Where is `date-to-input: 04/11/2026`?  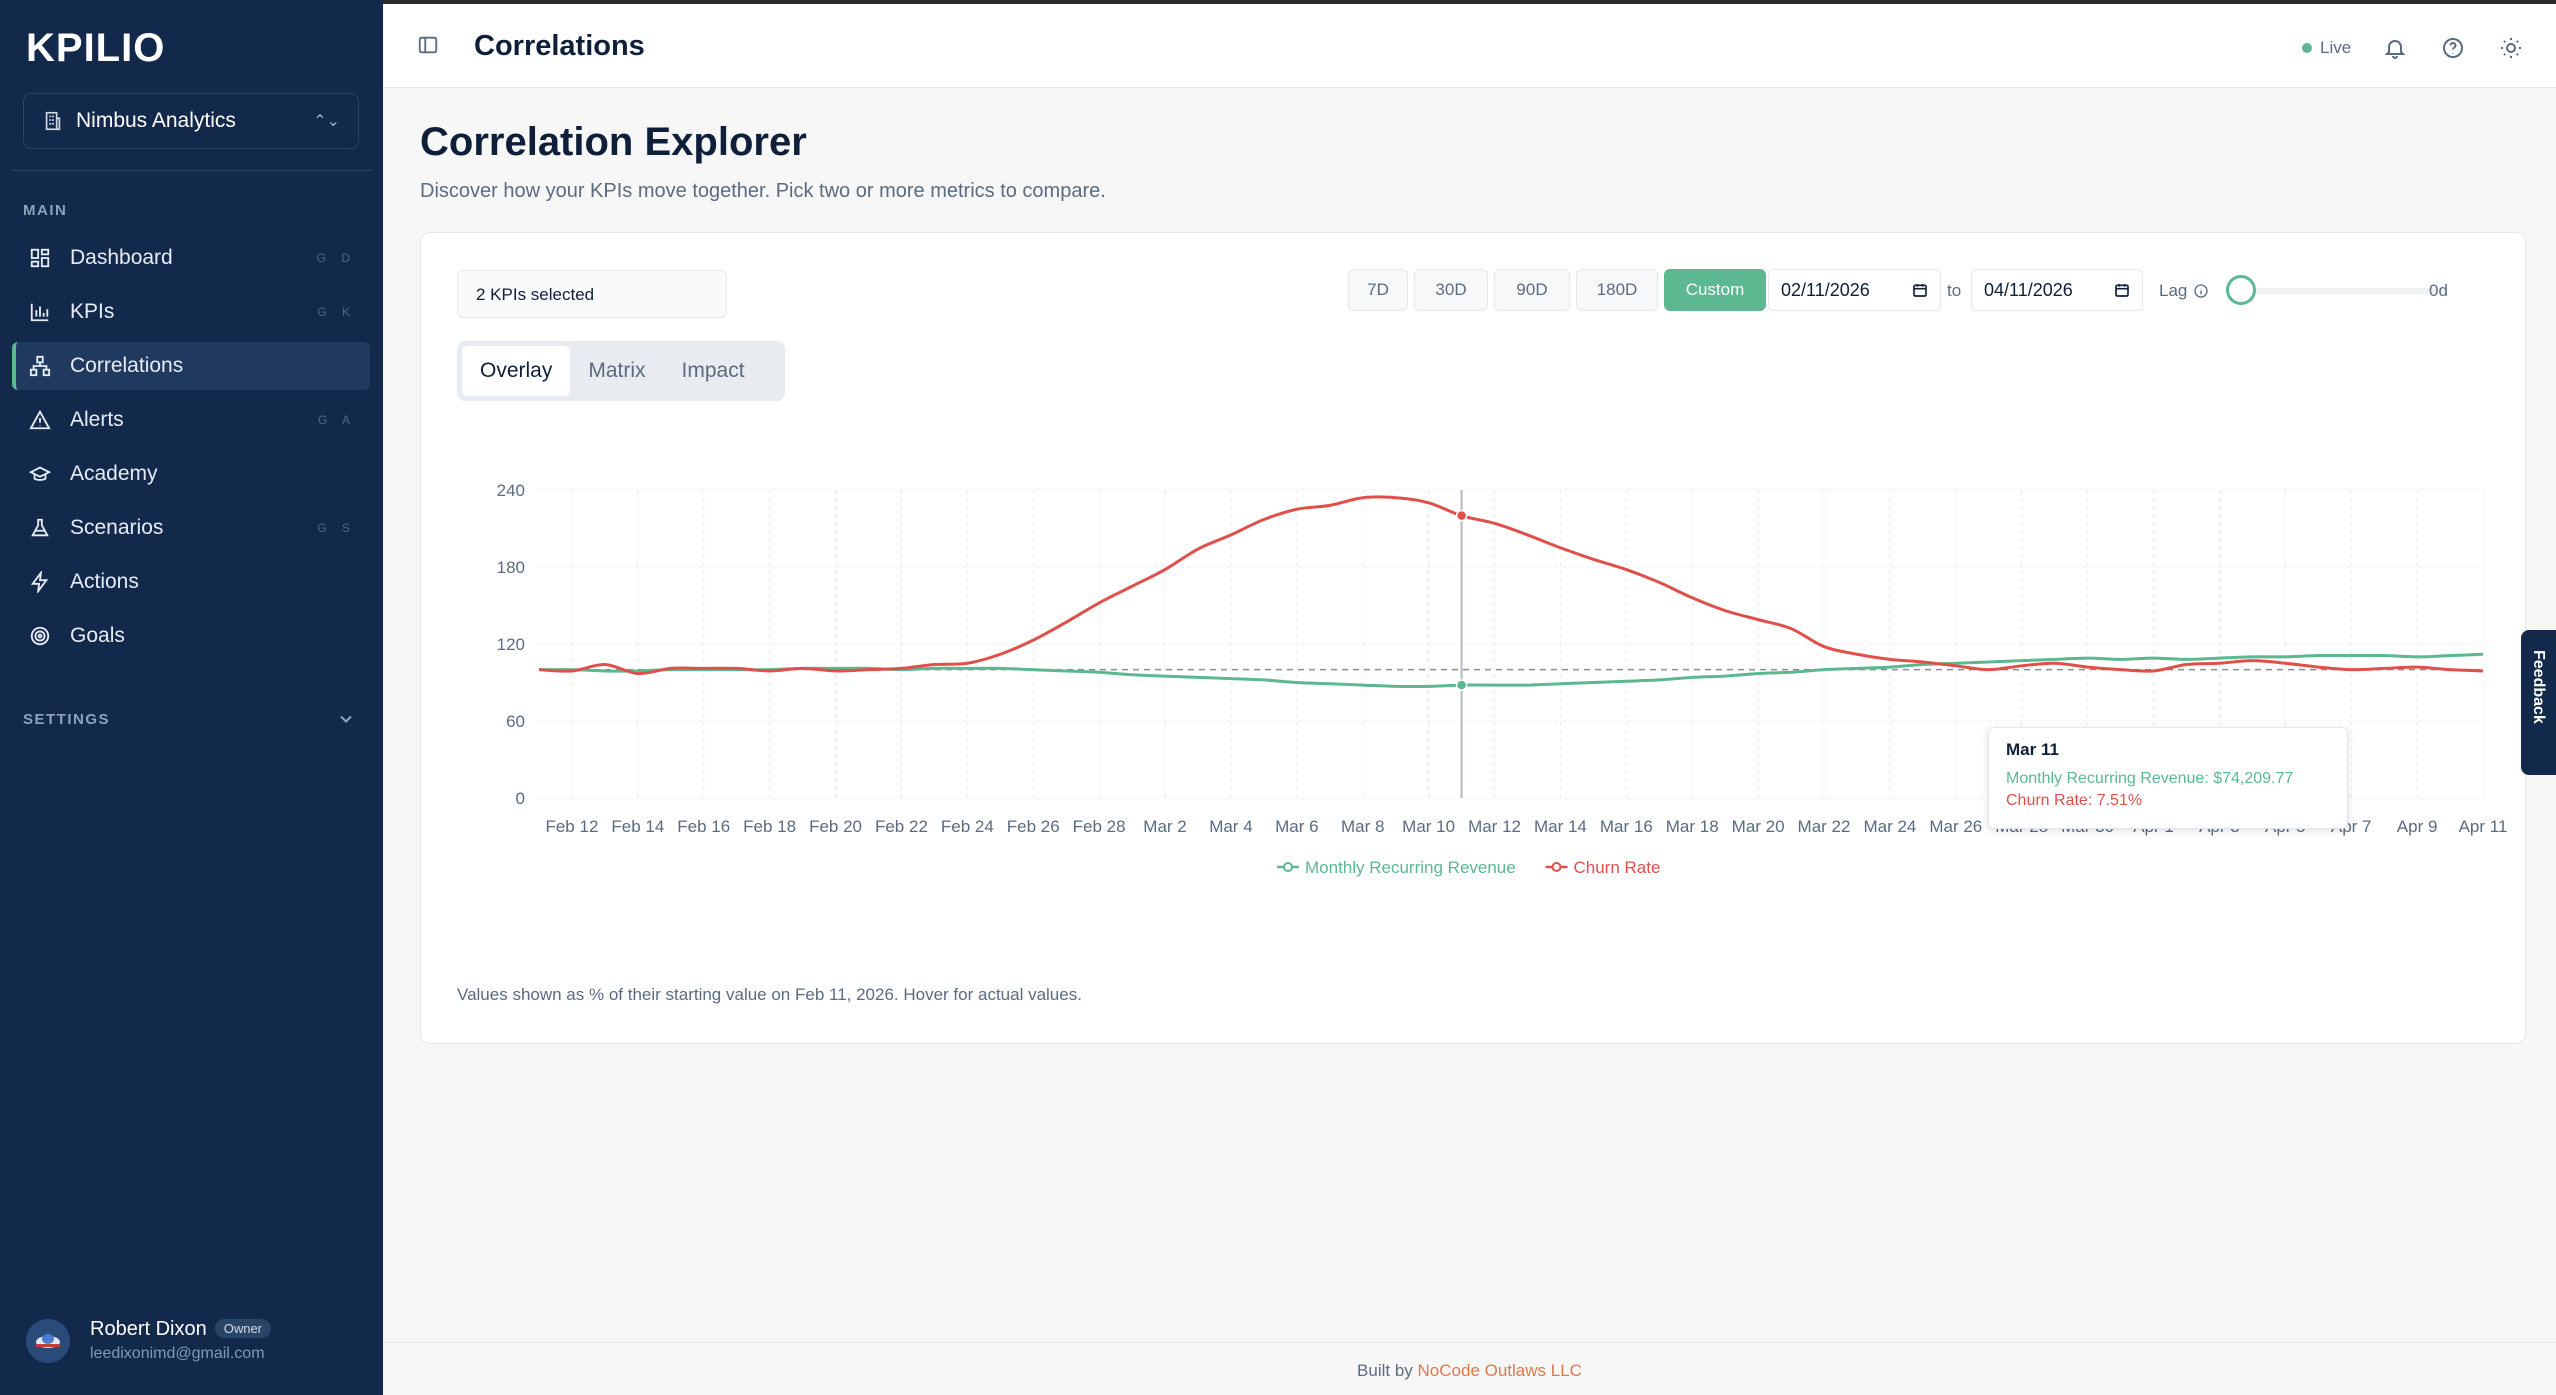
date-to-input: 04/11/2026 is located at coordinates (2057, 290).